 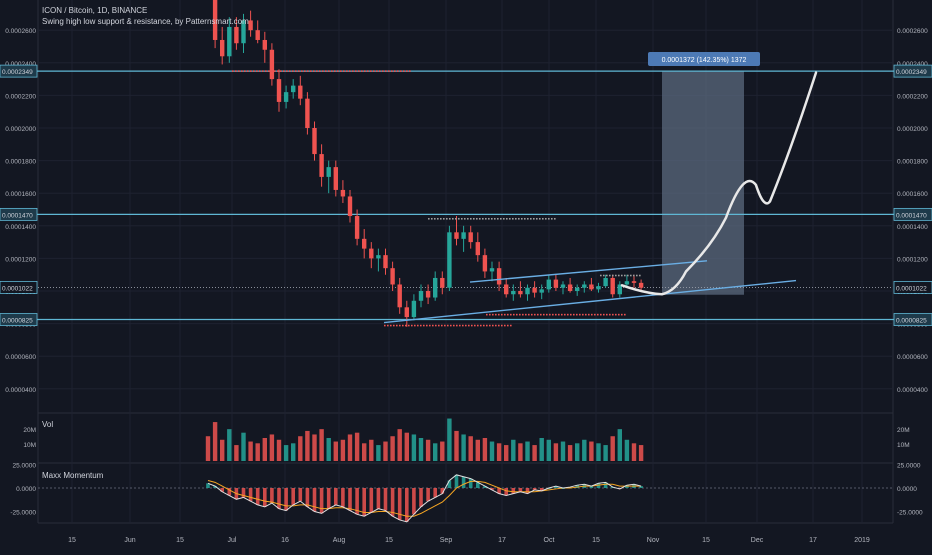 What do you see at coordinates (20, 129) in the screenshot?
I see `y-tick-label-left: 0.0002000` at bounding box center [20, 129].